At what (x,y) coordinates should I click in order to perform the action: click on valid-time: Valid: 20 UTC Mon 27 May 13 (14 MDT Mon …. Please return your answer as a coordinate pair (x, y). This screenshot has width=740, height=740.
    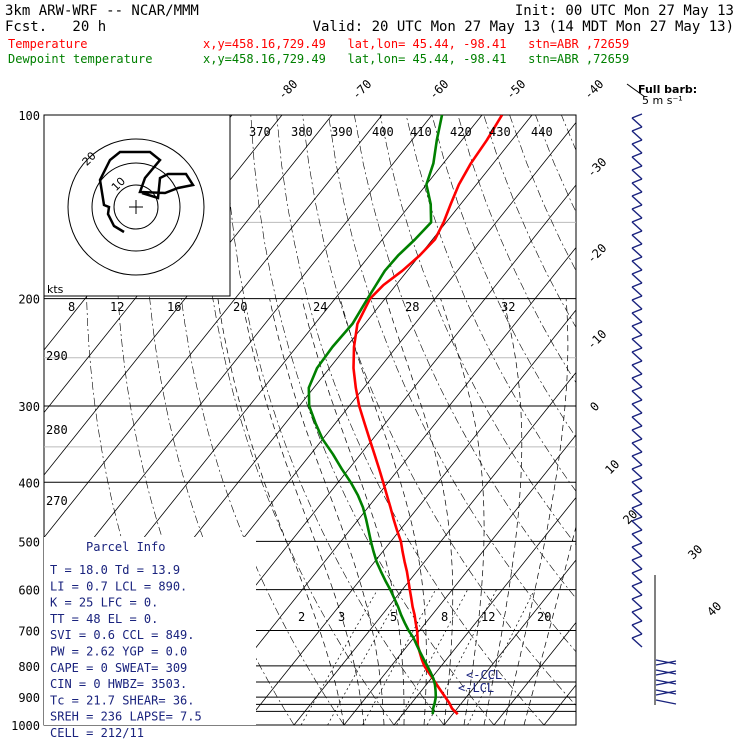
    Looking at the image, I should click on (523, 27).